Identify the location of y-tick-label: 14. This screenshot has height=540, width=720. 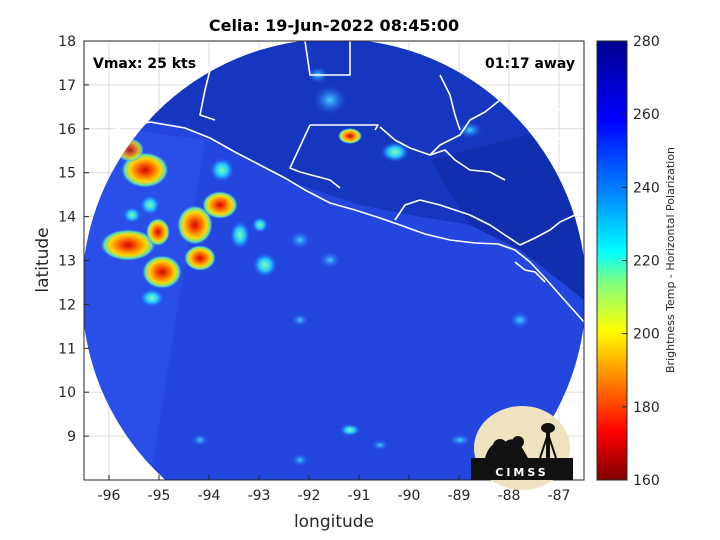
(67, 218).